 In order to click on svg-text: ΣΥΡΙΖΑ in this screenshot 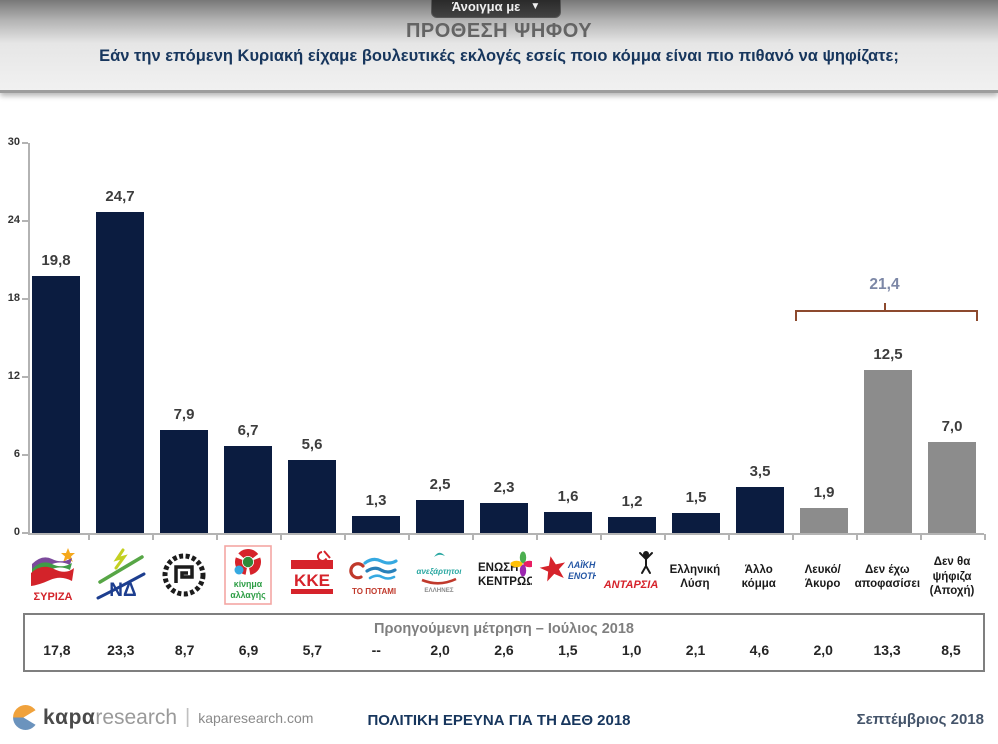, I will do `click(52, 597)`.